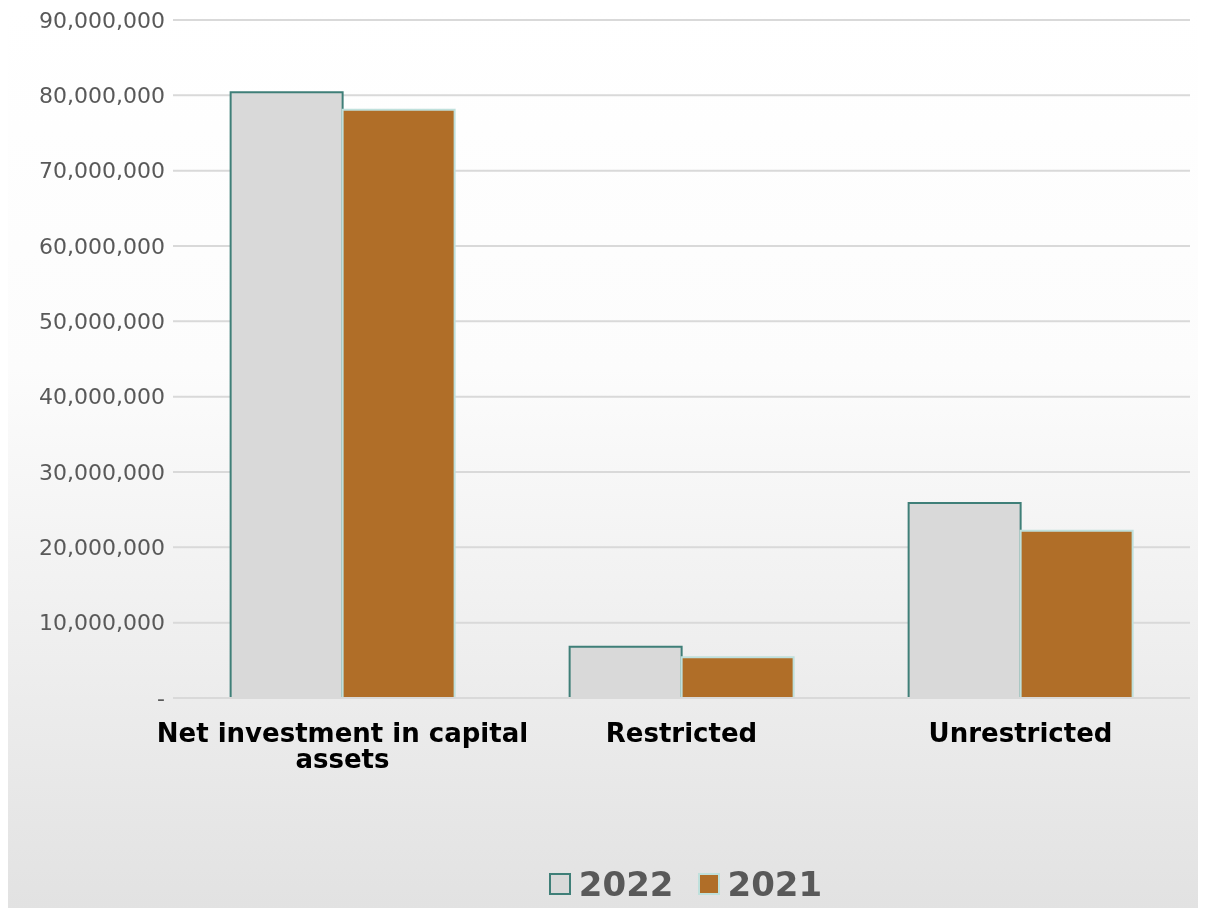 The height and width of the screenshot is (920, 1207). What do you see at coordinates (775, 884) in the screenshot?
I see `legend-label: 2021` at bounding box center [775, 884].